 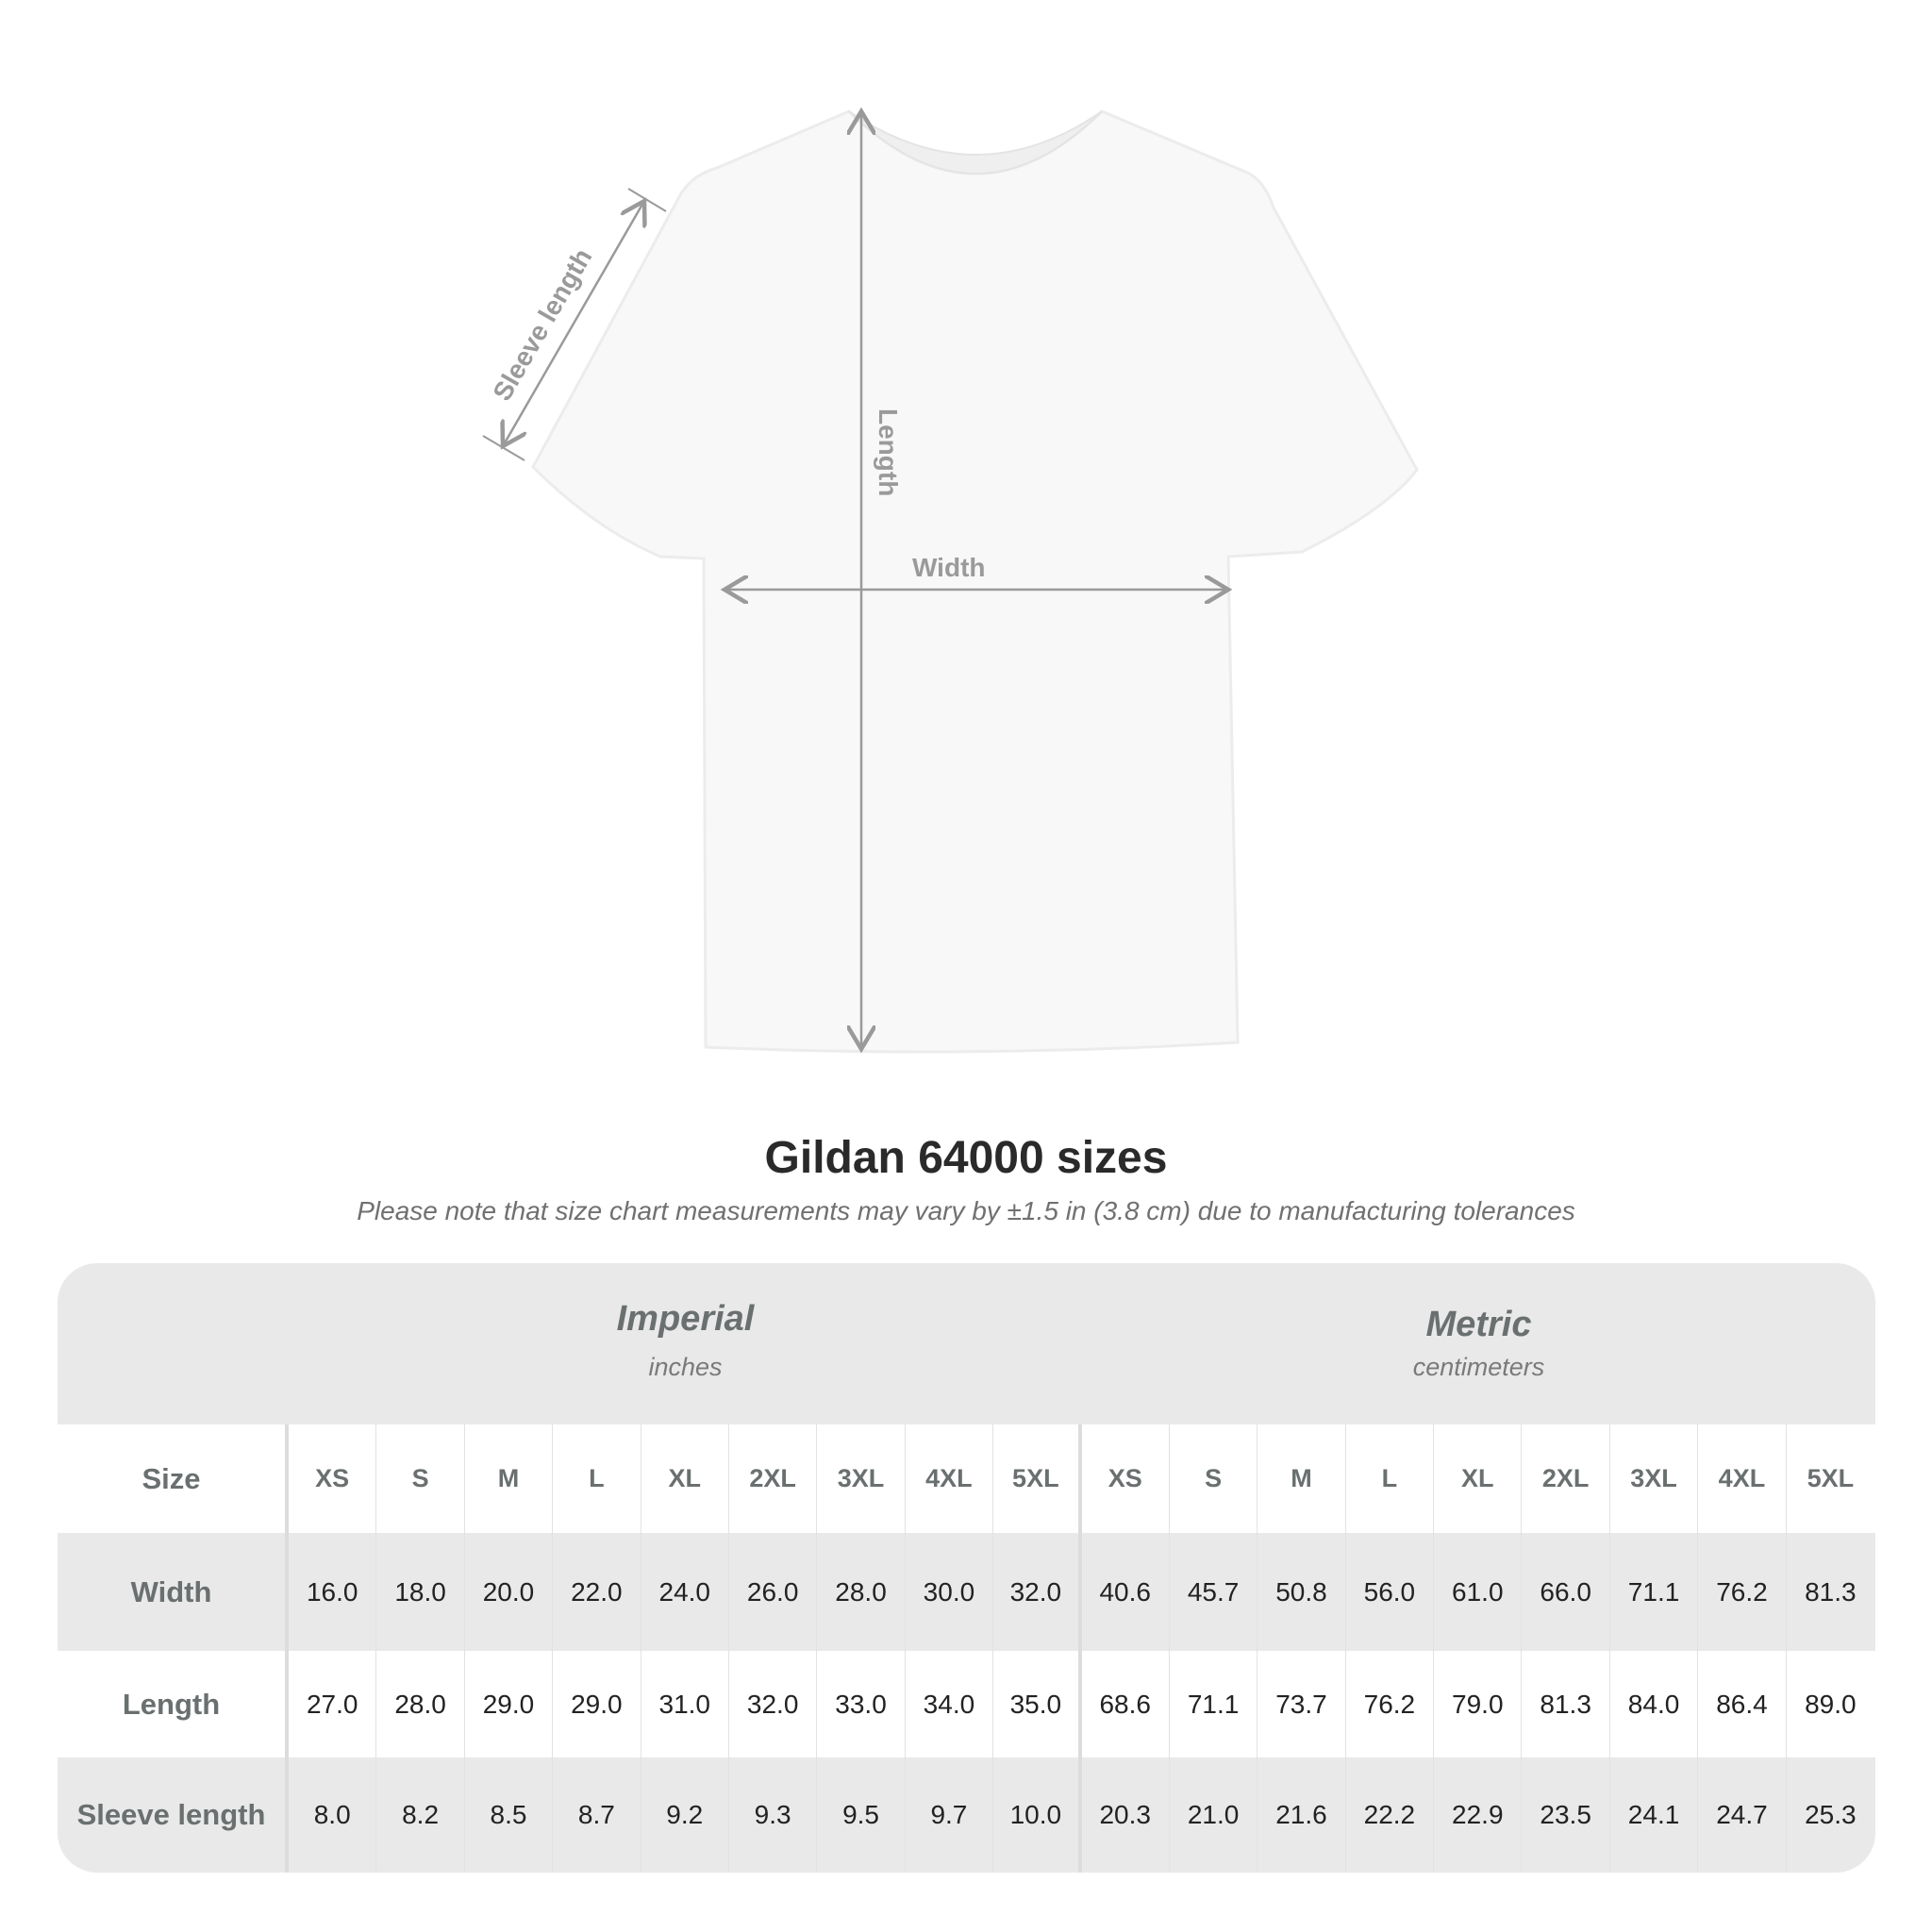 I want to click on table-cell: 8.7, so click(x=597, y=1815).